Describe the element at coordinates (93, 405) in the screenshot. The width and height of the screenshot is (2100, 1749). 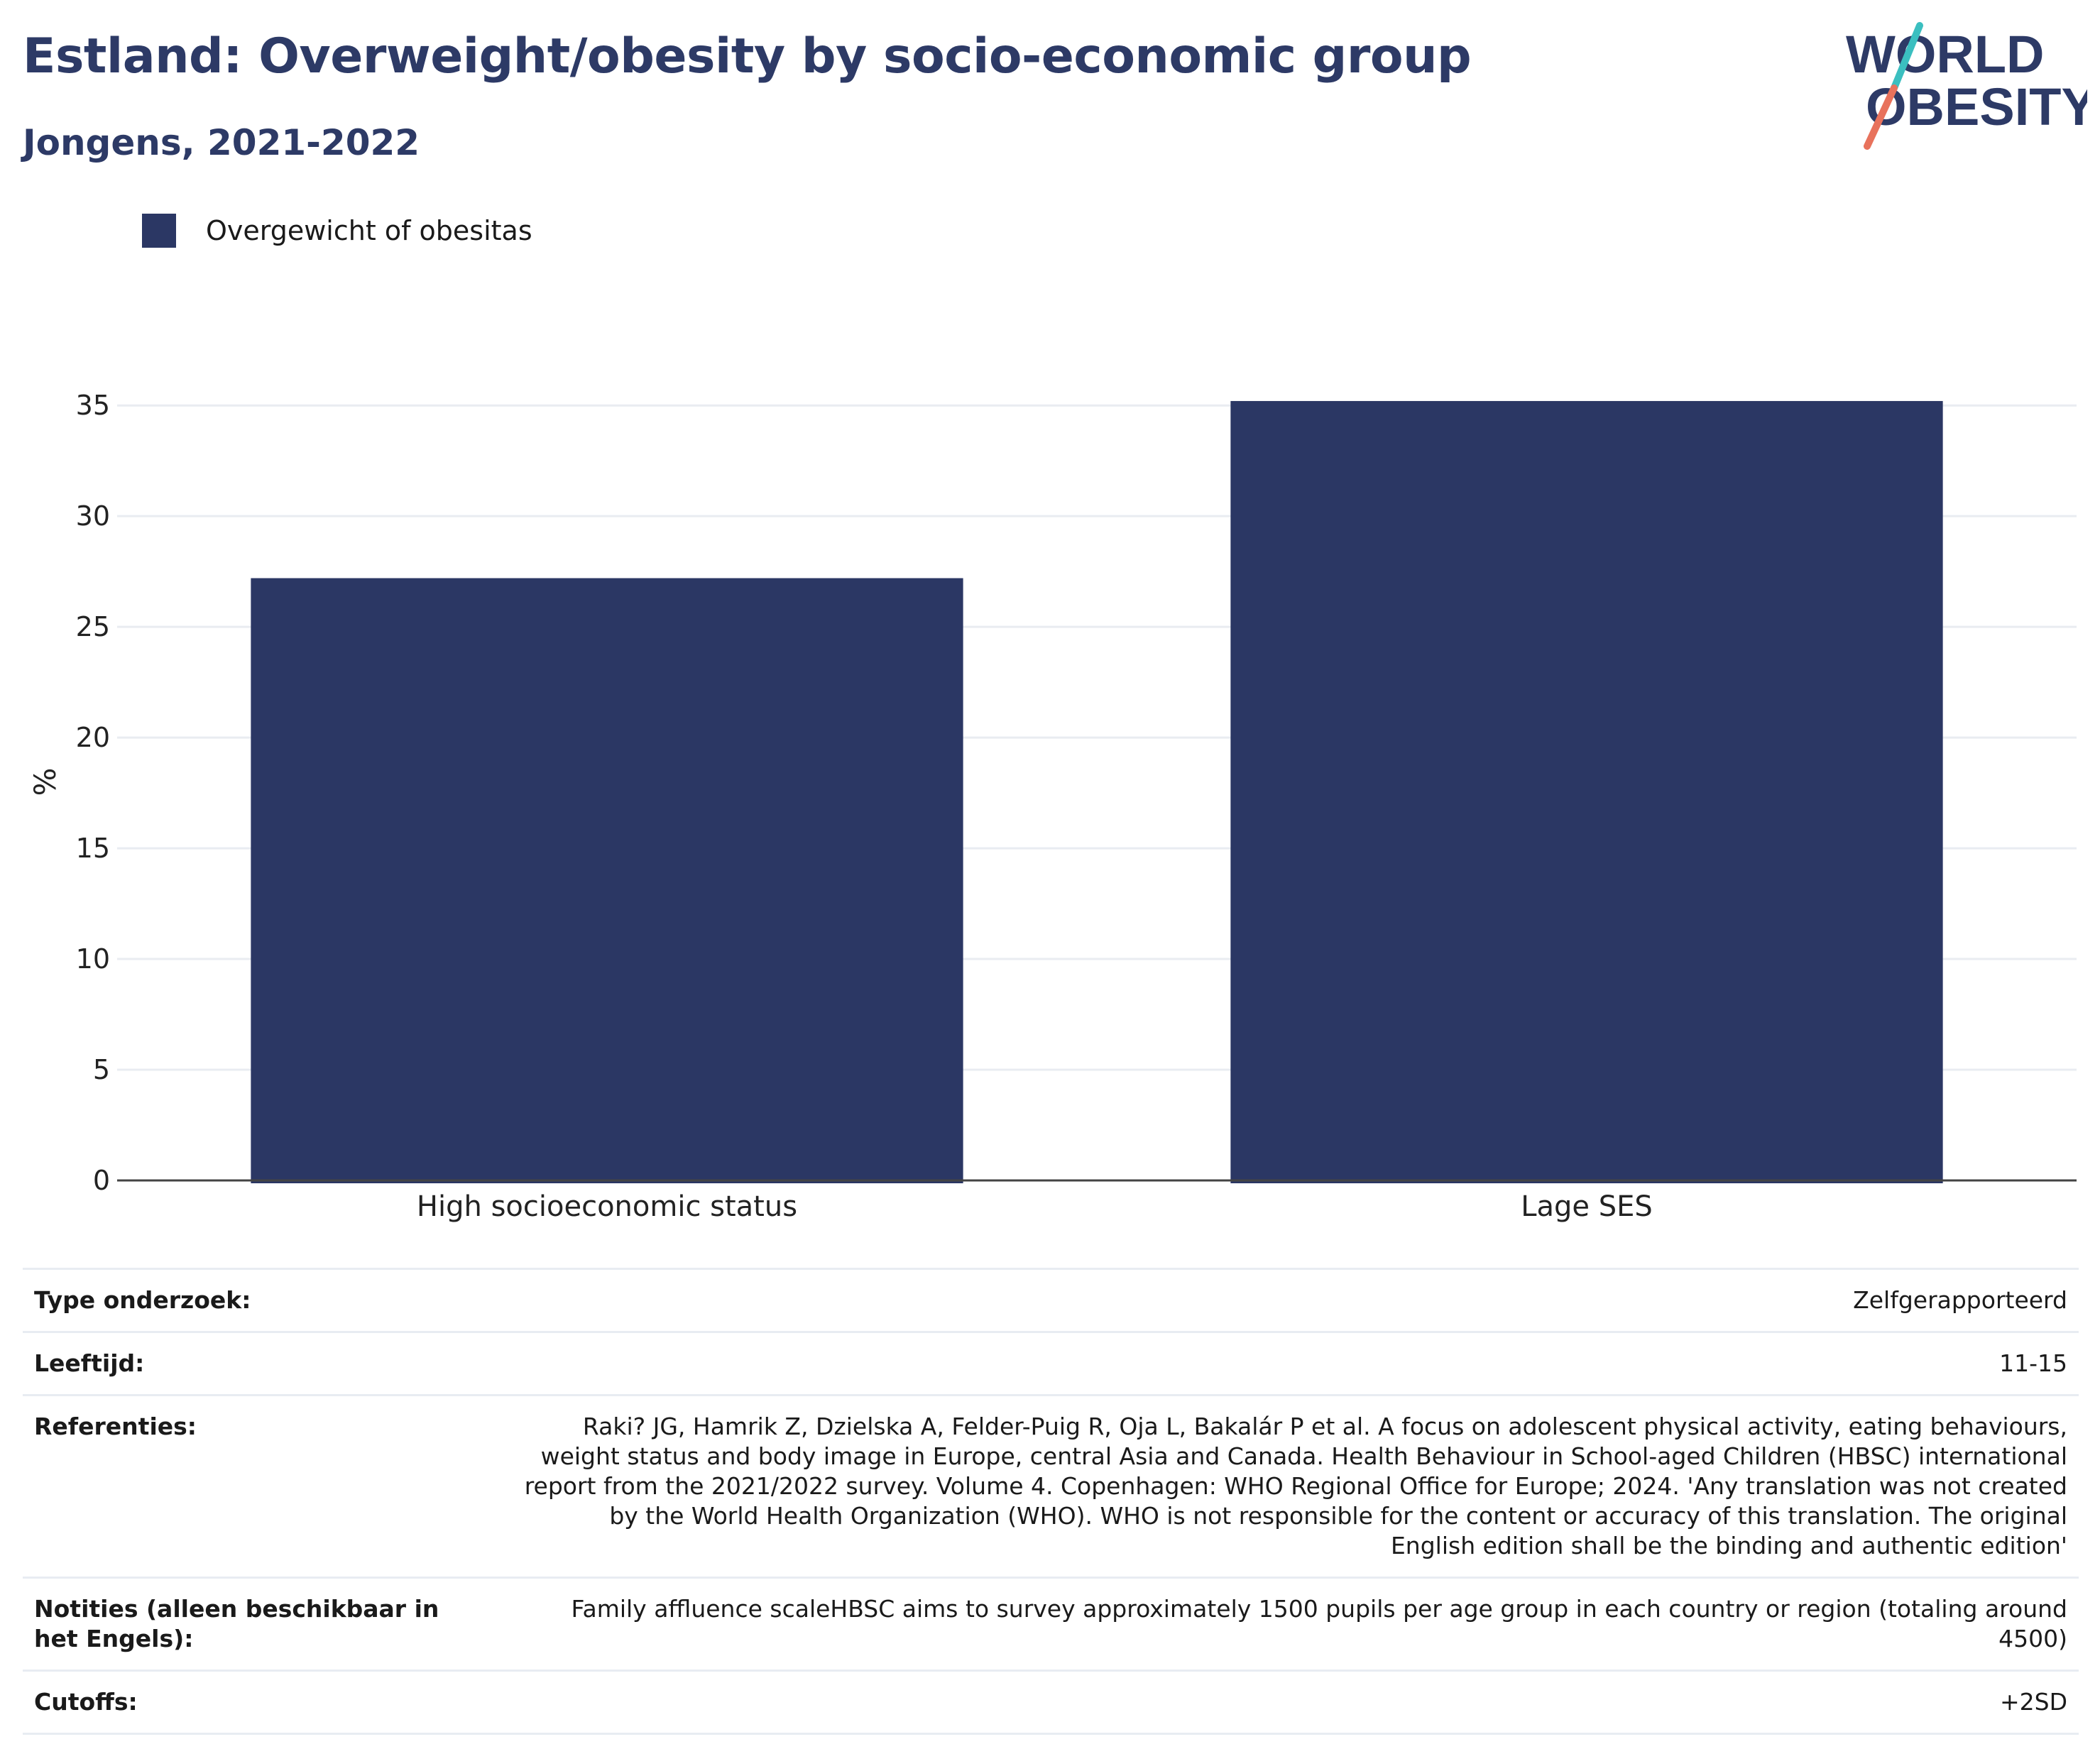
I see `y-tick-label: 35` at that location.